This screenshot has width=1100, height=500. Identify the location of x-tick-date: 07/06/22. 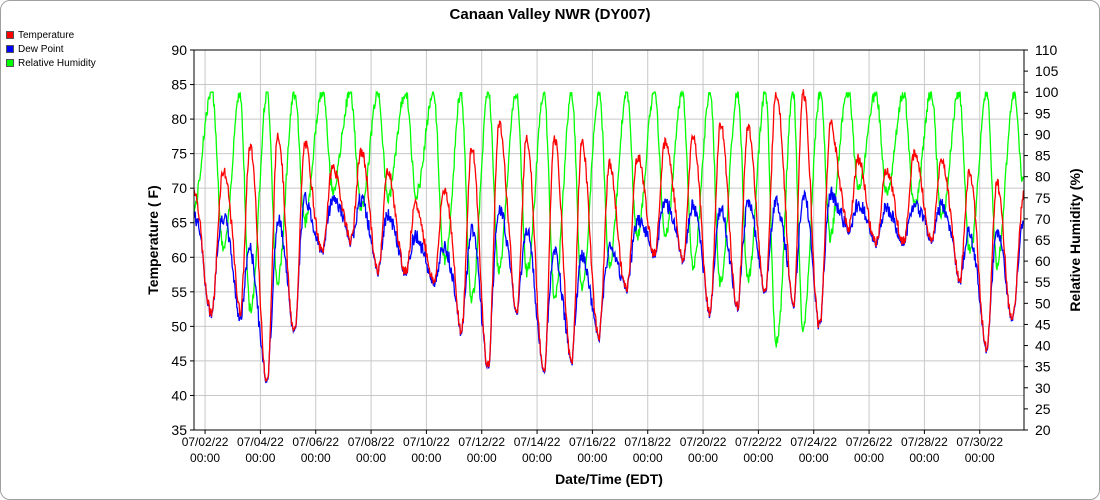
(315, 442).